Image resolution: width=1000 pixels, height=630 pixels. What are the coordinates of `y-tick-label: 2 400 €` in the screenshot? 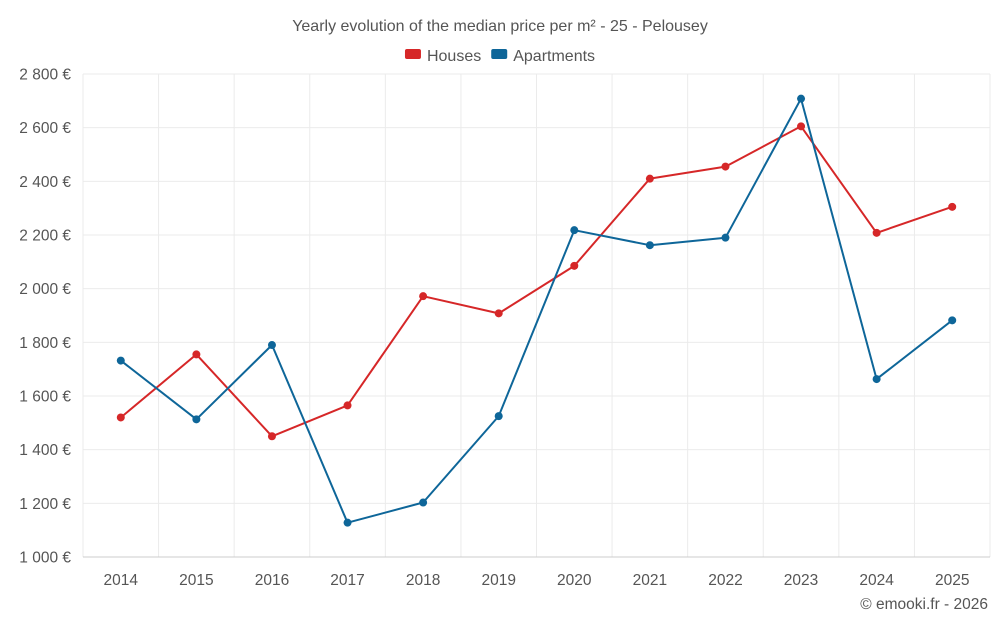 It's located at (45, 182).